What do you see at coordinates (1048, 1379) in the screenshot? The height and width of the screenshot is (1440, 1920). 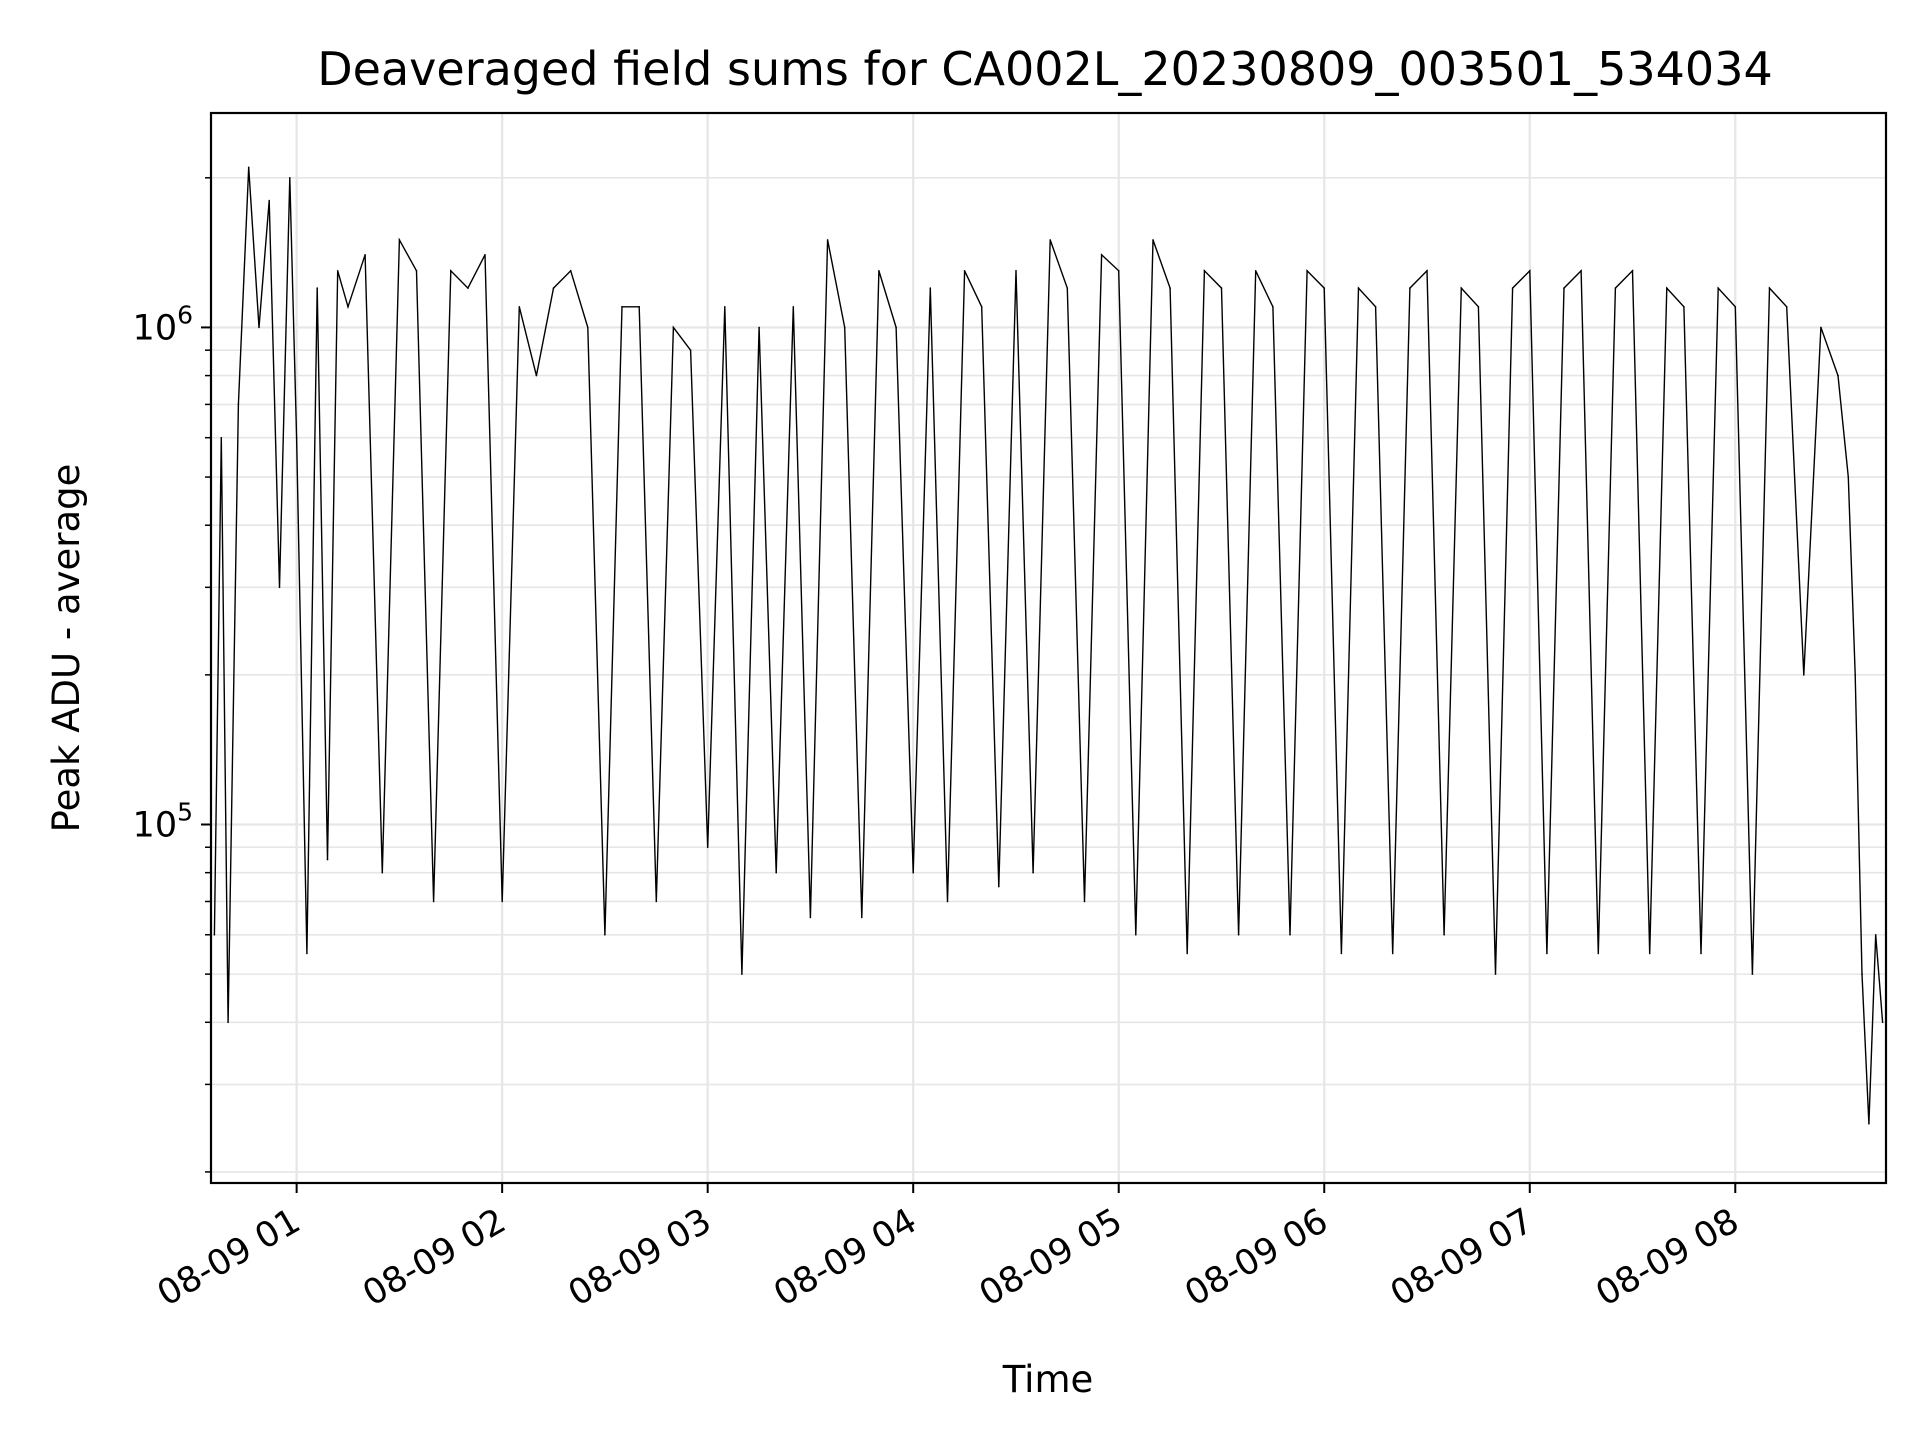 I see `x-axis-label: Time` at bounding box center [1048, 1379].